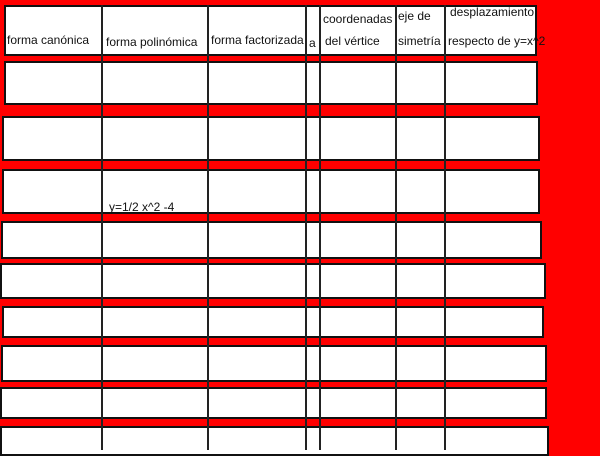 This screenshot has height=456, width=600. Describe the element at coordinates (312, 43) in the screenshot. I see `header-a: a` at that location.